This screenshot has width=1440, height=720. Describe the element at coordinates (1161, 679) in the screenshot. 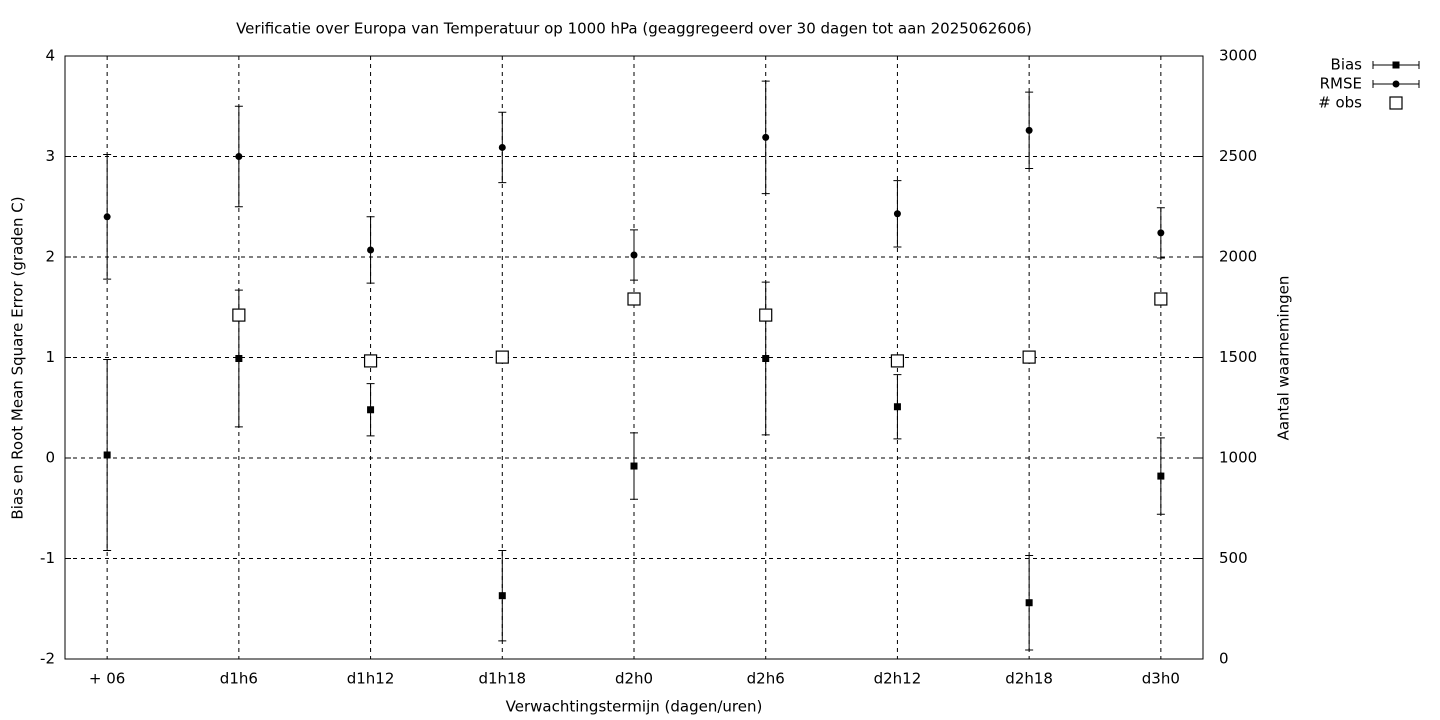

I see `x-tick-label: d3h0` at that location.